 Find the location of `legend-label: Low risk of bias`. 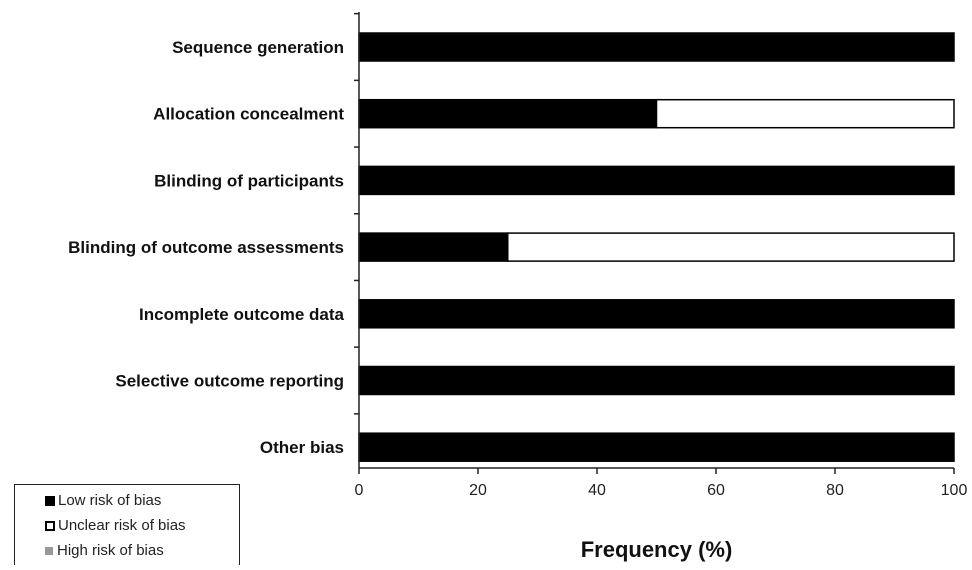

legend-label: Low risk of bias is located at coordinates (110, 500).